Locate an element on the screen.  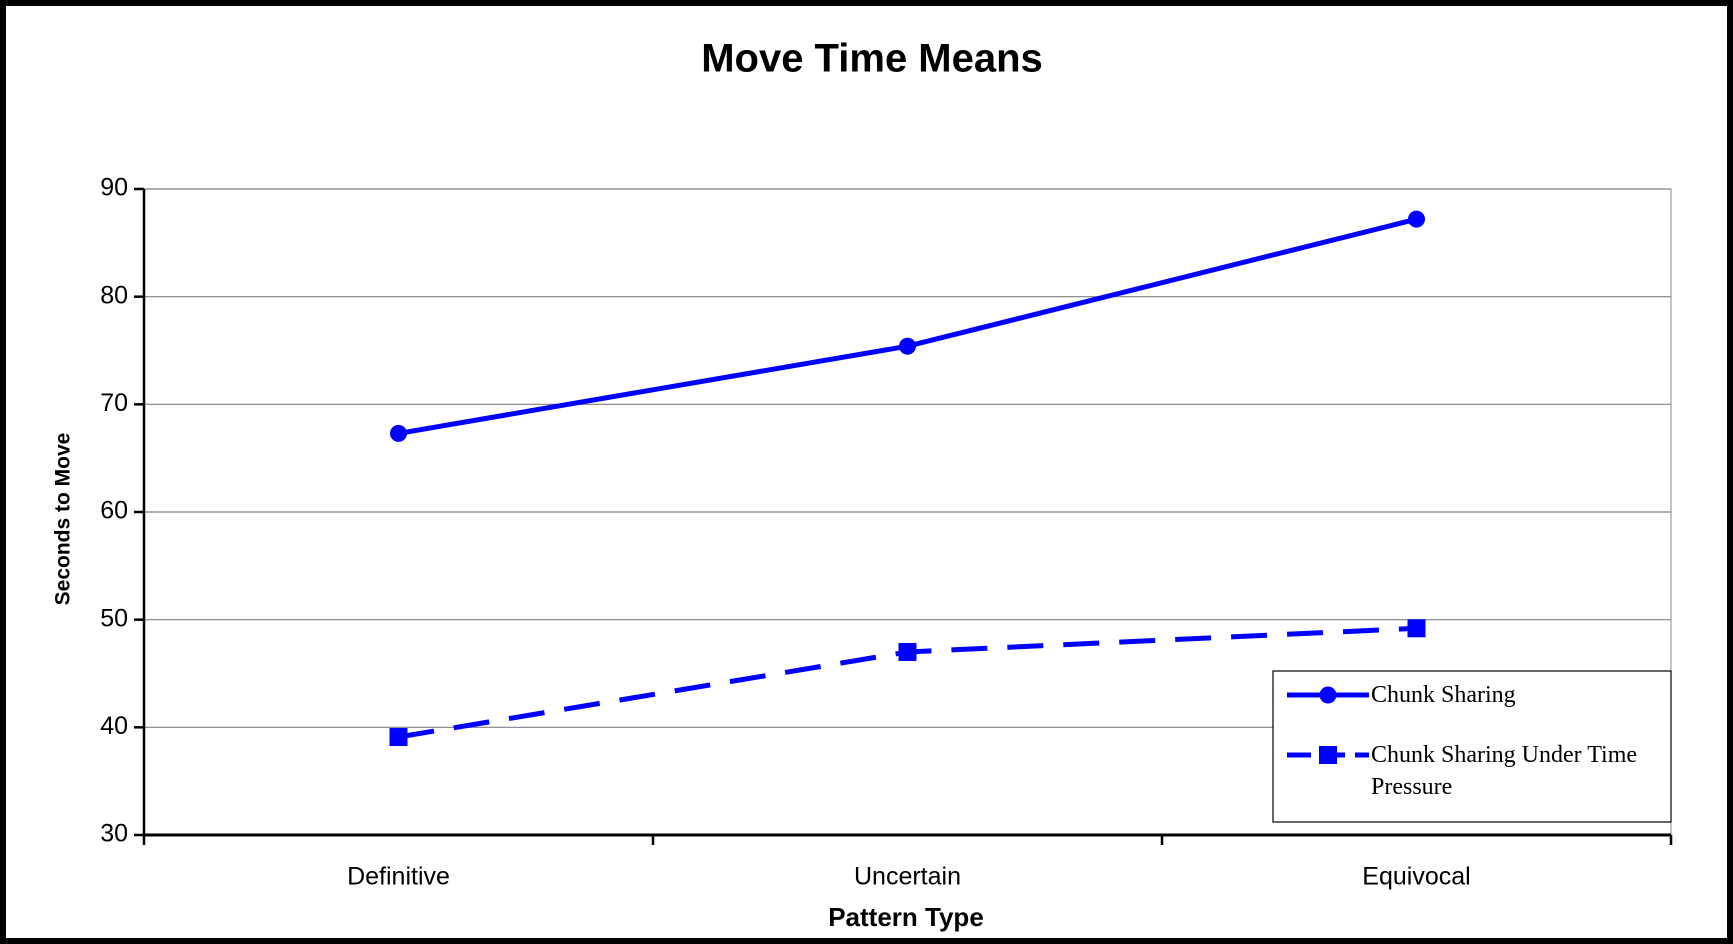
legend-entry: Chunk Sharing Under Time Pressure is located at coordinates (1504, 771).